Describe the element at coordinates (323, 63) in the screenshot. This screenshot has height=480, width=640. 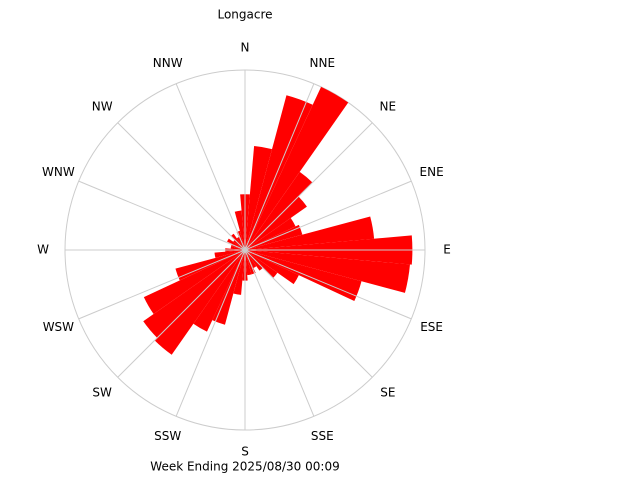
I see `direction-label: NNE` at that location.